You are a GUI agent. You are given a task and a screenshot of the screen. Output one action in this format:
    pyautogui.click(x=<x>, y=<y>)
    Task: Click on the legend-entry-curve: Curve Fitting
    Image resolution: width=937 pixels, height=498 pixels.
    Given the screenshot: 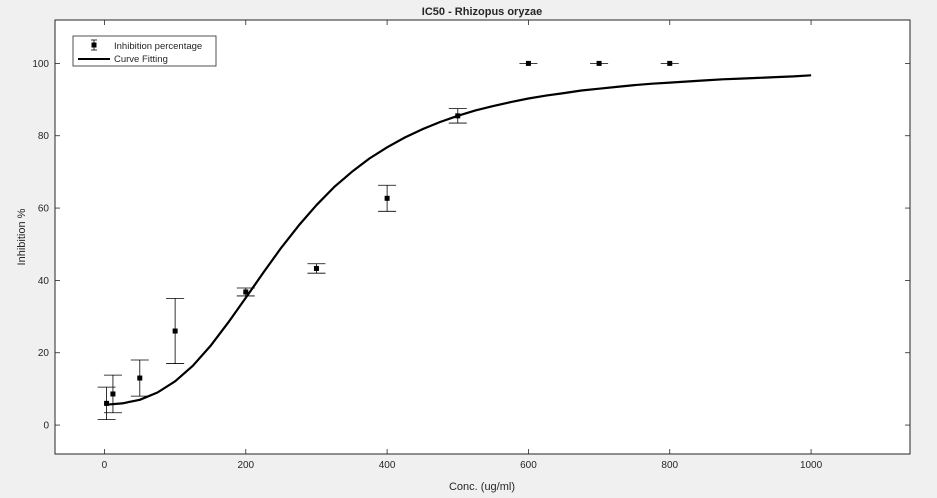 What is the action you would take?
    pyautogui.click(x=141, y=59)
    